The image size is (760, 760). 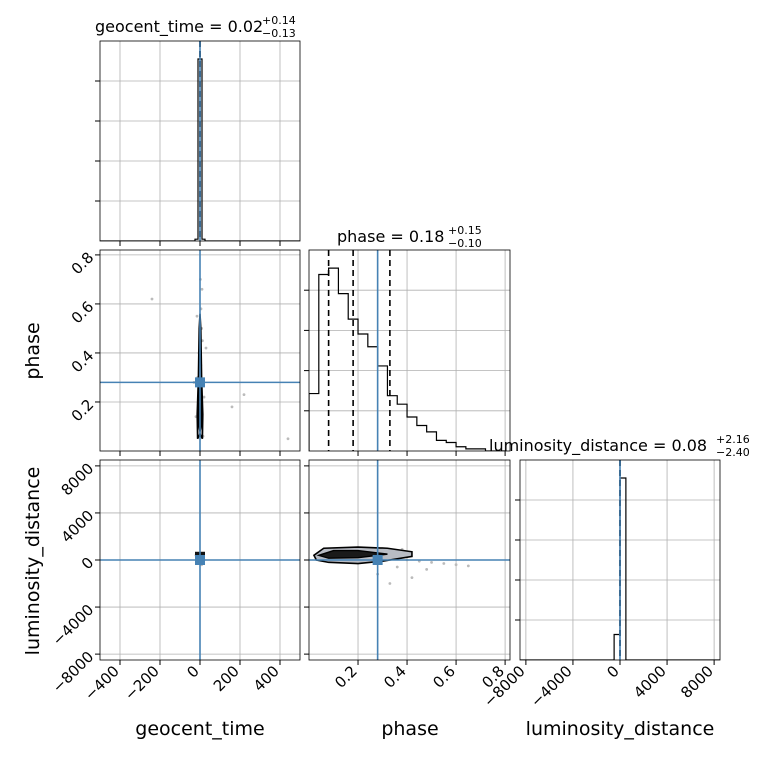 I want to click on panel-geocent_time-phase: 0.2 0.4 0.6 0.8, so click(x=184, y=352).